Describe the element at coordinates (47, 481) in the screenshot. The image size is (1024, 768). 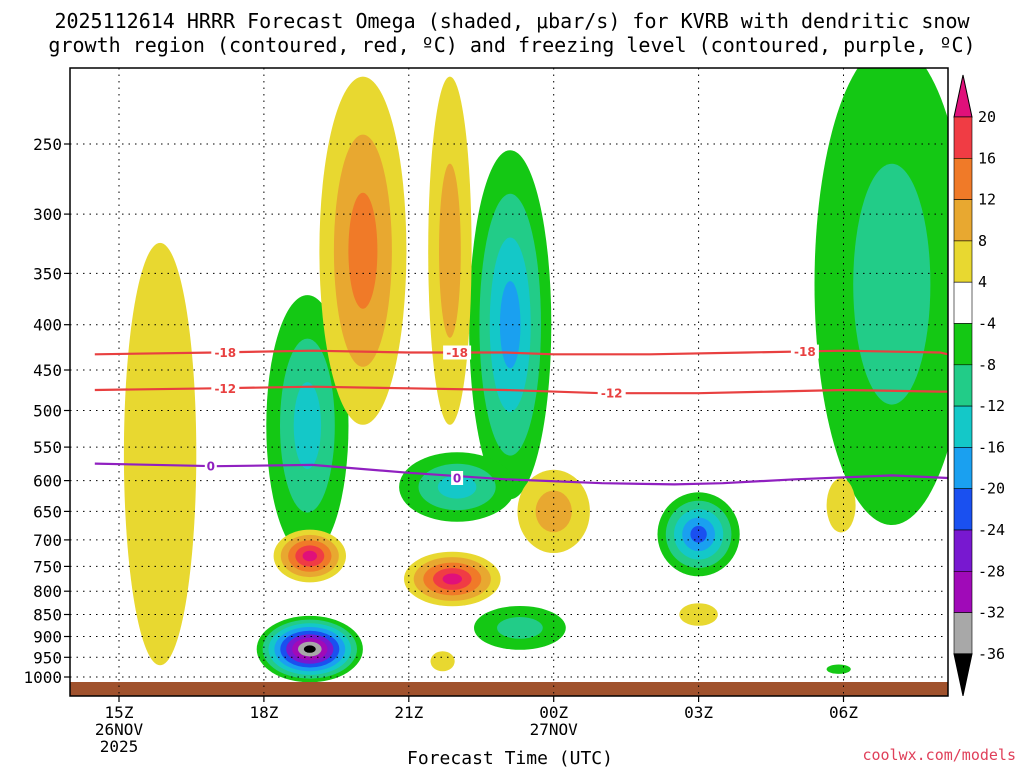
I see `y-tick-label-600: 600` at that location.